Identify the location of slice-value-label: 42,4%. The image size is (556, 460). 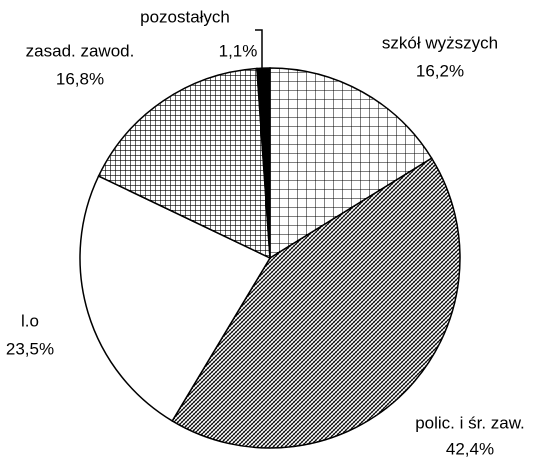
(470, 448).